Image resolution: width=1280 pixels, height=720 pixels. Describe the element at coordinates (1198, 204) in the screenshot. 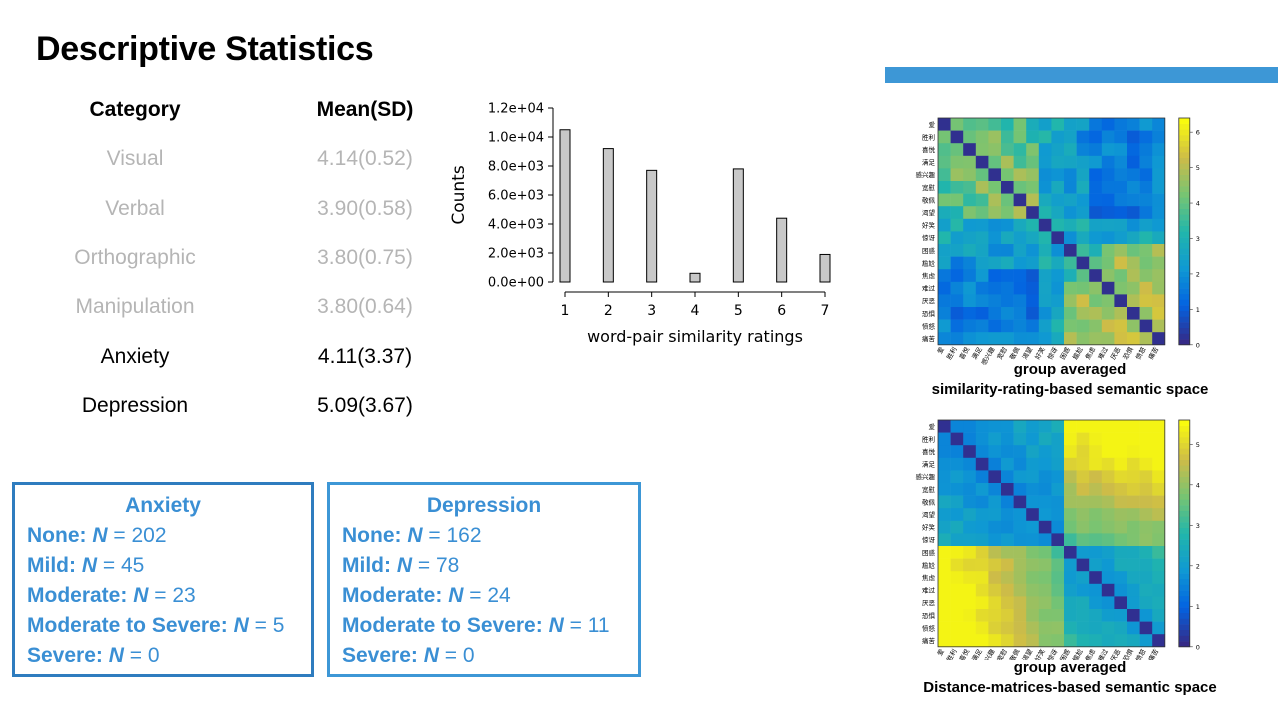

I see `colorbar-tick-label: 4` at that location.